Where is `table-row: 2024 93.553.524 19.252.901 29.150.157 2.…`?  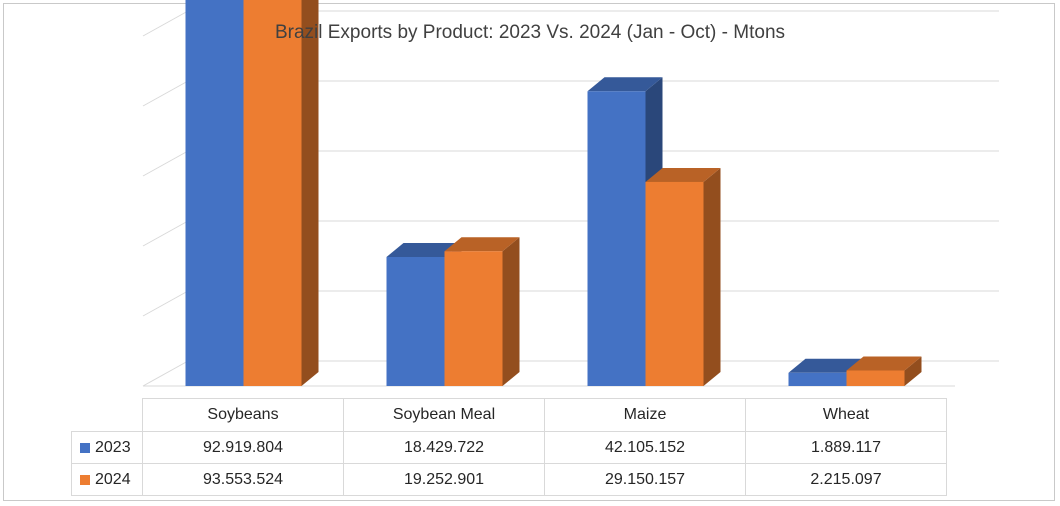
table-row: 2024 93.553.524 19.252.901 29.150.157 2.… is located at coordinates (509, 479).